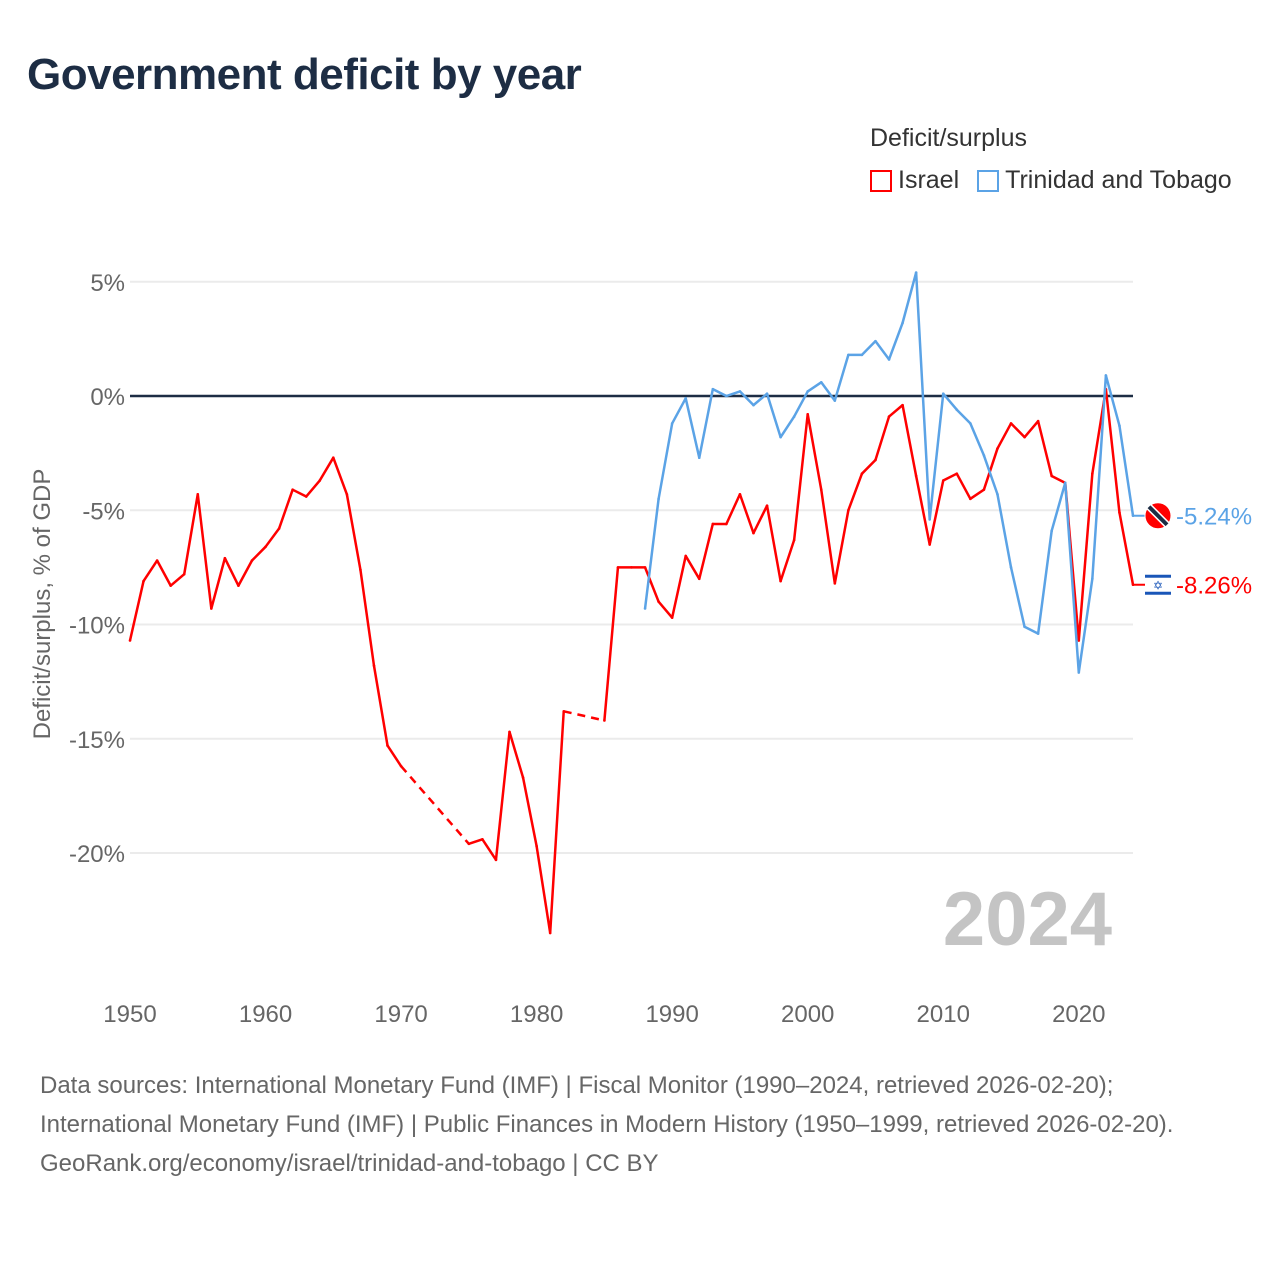  What do you see at coordinates (1214, 586) in the screenshot?
I see `end-value-label: -8.26%` at bounding box center [1214, 586].